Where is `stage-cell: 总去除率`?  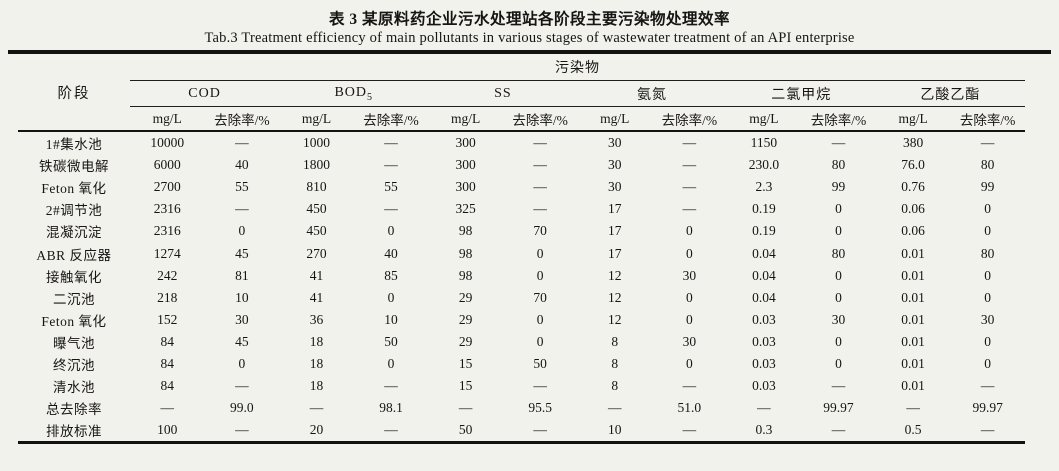 stage-cell: 总去除率 is located at coordinates (74, 410).